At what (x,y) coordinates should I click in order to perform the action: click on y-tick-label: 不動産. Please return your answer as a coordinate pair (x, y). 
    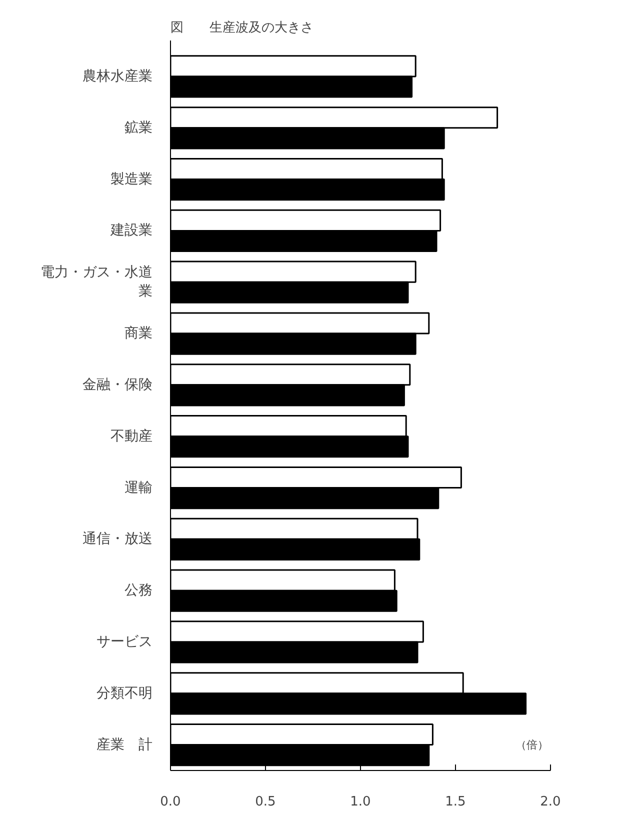
    Looking at the image, I should click on (131, 436).